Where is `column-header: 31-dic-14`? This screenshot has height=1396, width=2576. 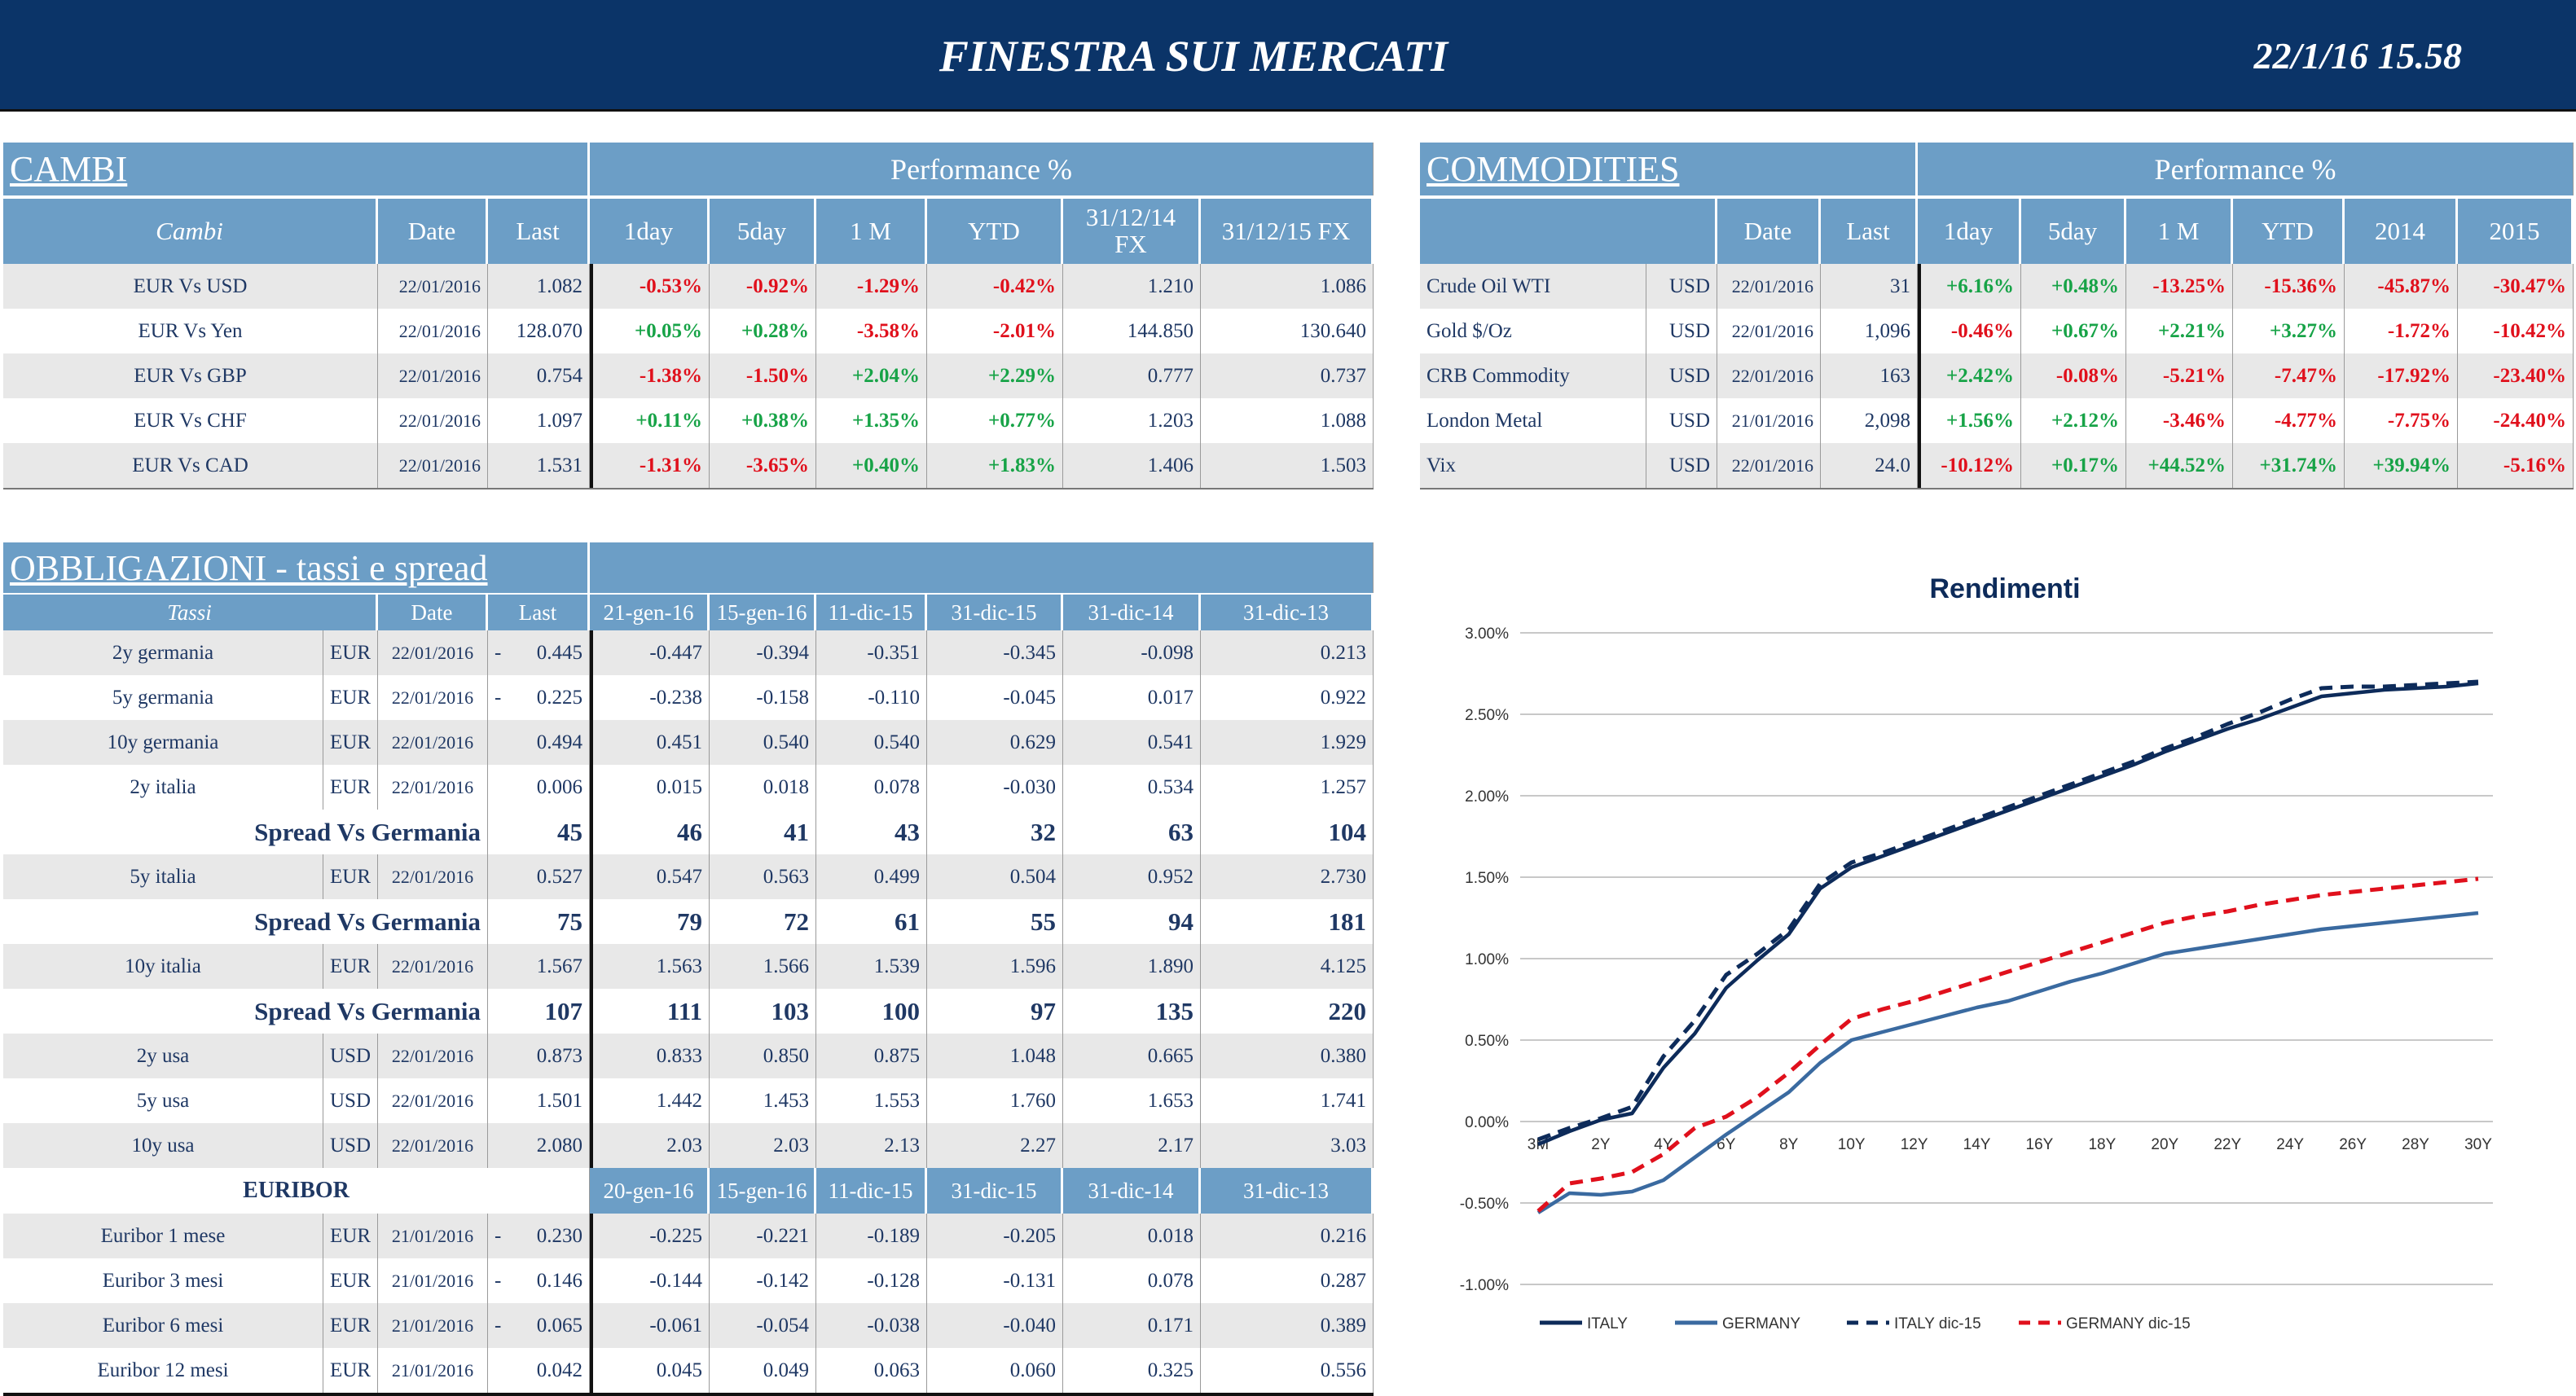
column-header: 31-dic-14 is located at coordinates (1132, 613).